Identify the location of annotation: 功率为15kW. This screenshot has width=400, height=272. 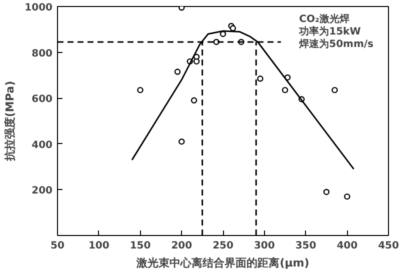
(329, 31).